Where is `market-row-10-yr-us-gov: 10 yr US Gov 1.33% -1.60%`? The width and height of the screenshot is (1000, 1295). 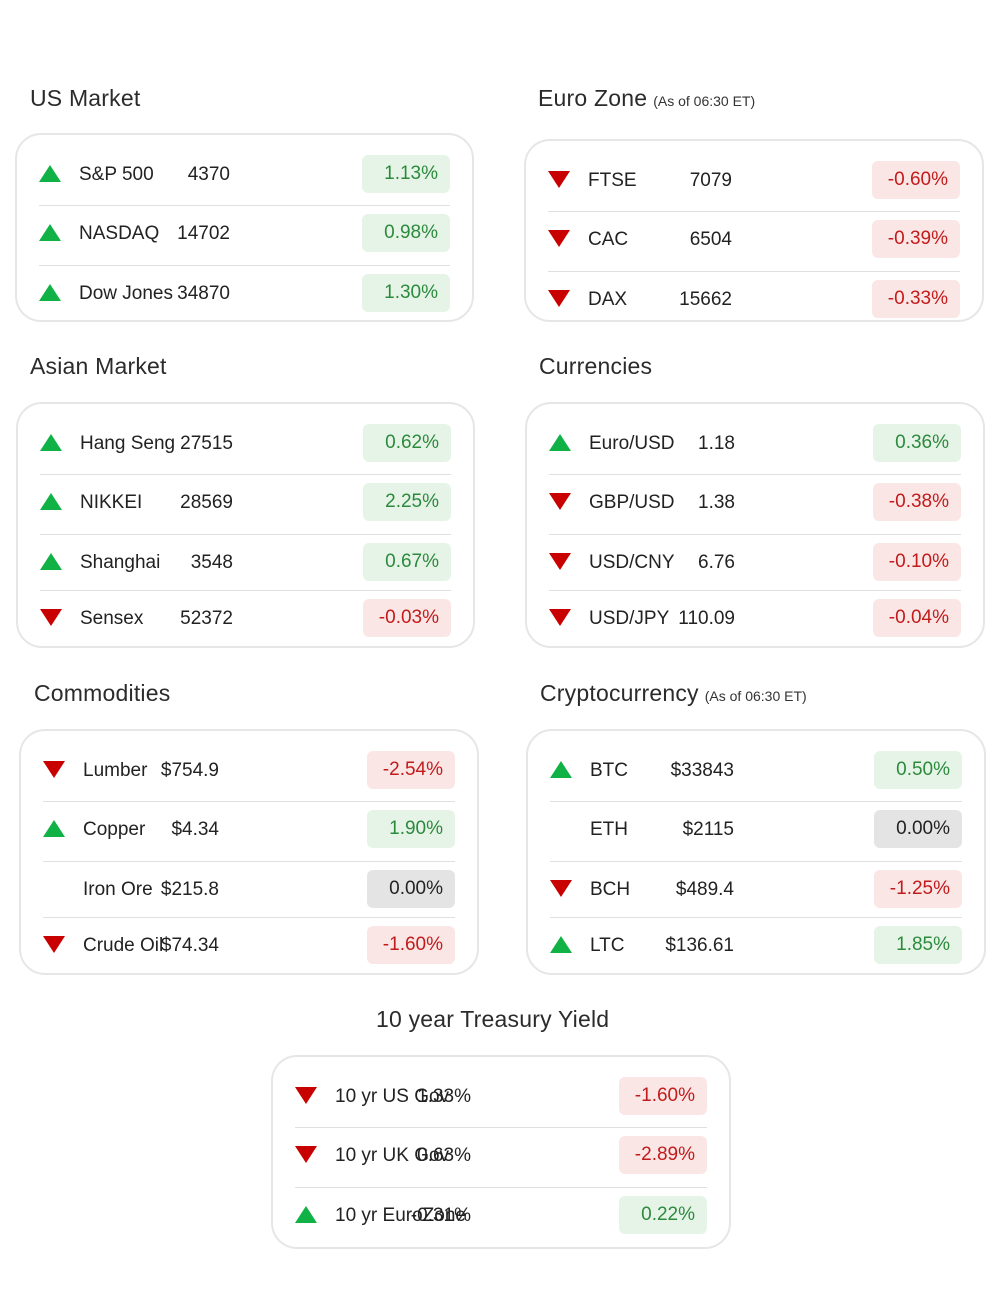 market-row-10-yr-us-gov: 10 yr US Gov 1.33% -1.60% is located at coordinates (501, 1098).